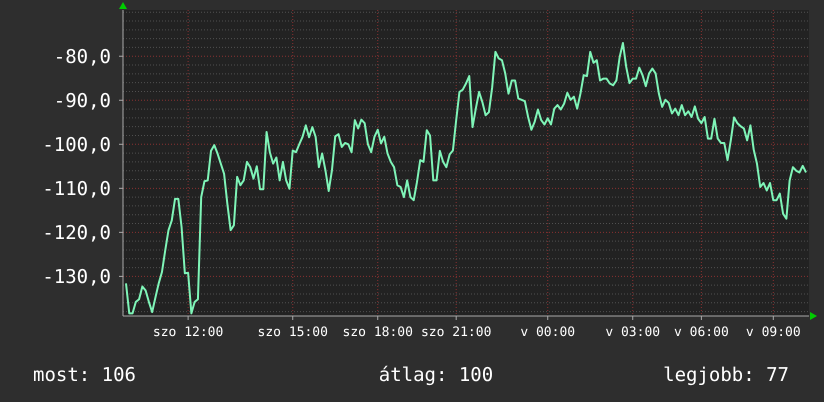 The width and height of the screenshot is (824, 402). Describe the element at coordinates (773, 332) in the screenshot. I see `x-tick-label: v 09:00` at that location.